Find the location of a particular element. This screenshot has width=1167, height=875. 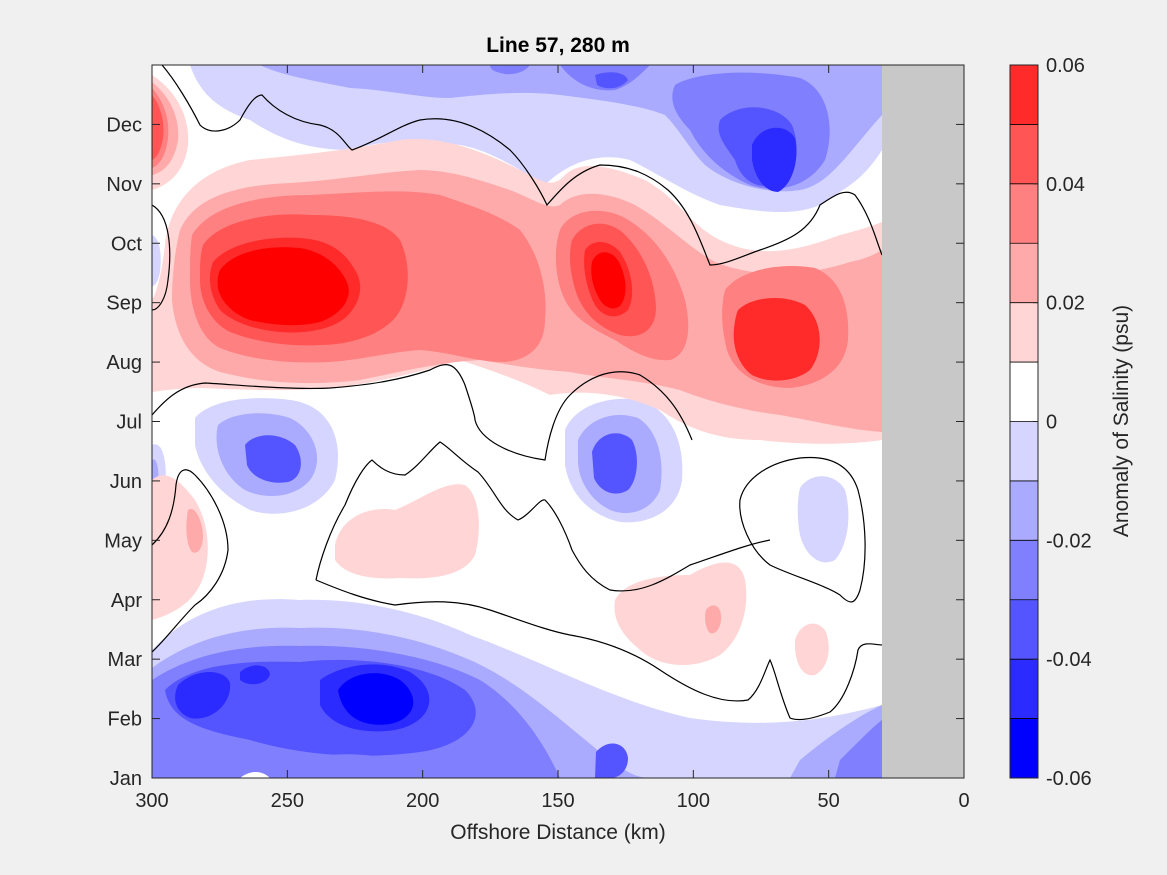

y-tick-label: Jul is located at coordinates (129, 423).